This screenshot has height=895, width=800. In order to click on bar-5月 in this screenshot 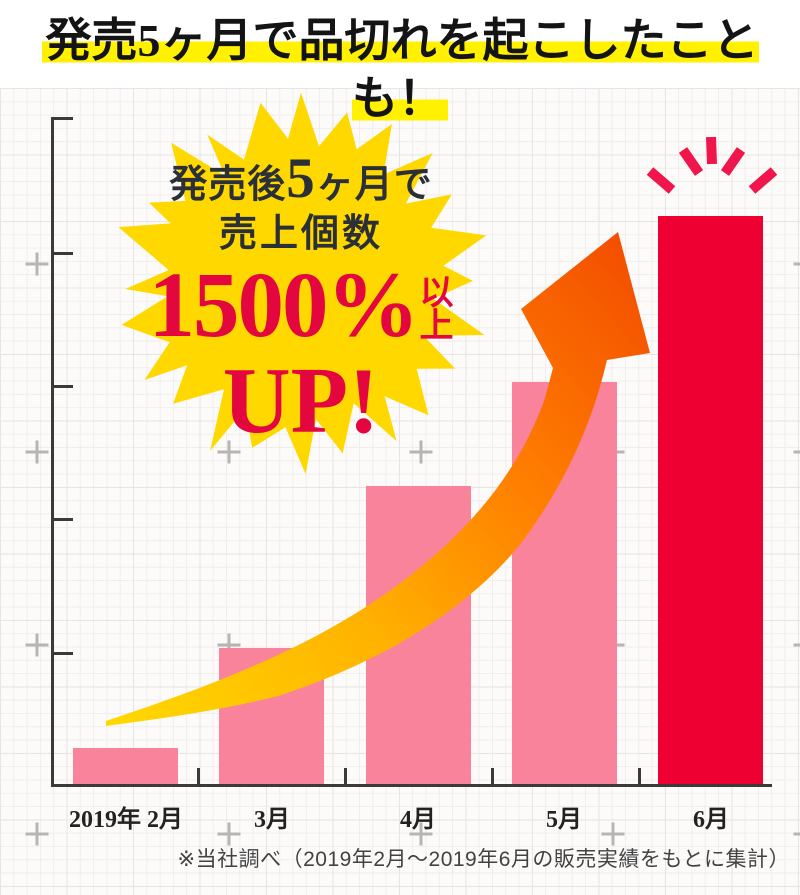, I will do `click(564, 583)`.